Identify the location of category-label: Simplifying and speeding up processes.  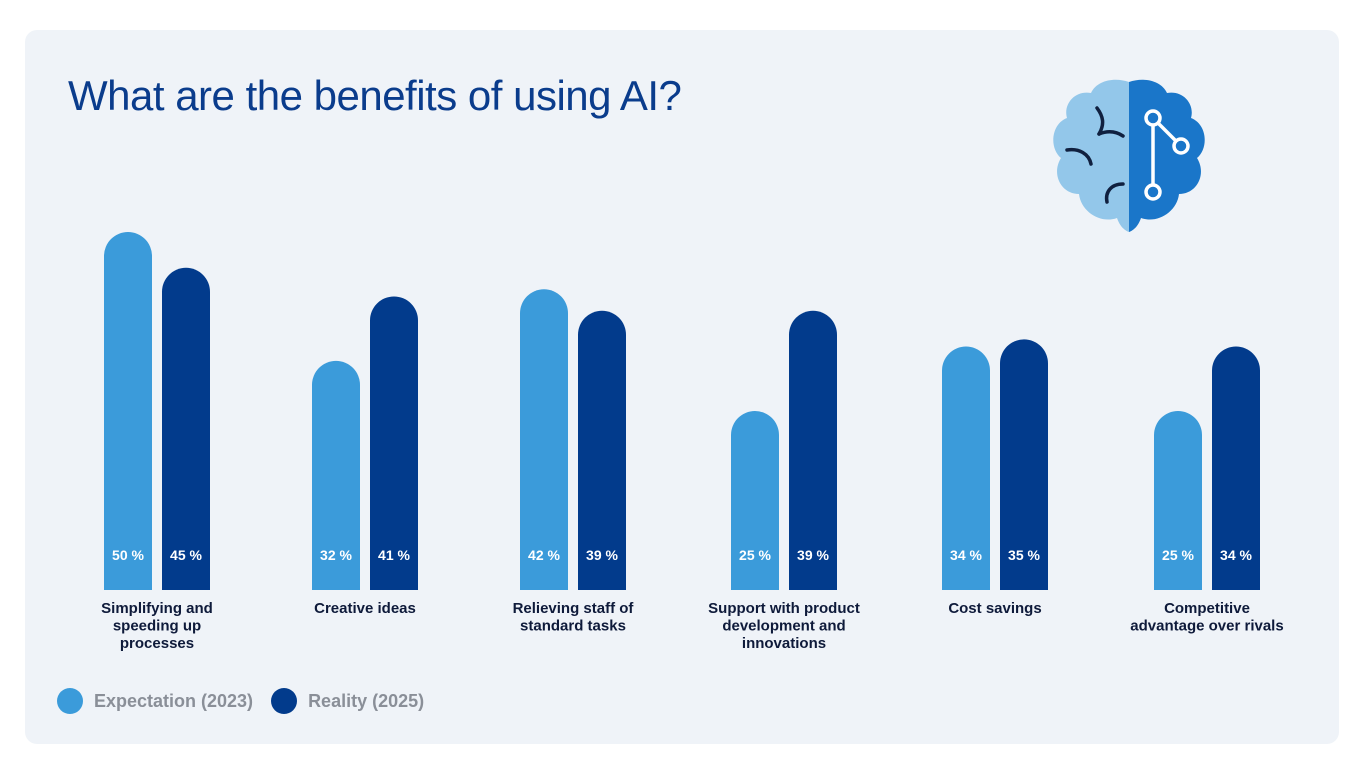
(157, 626).